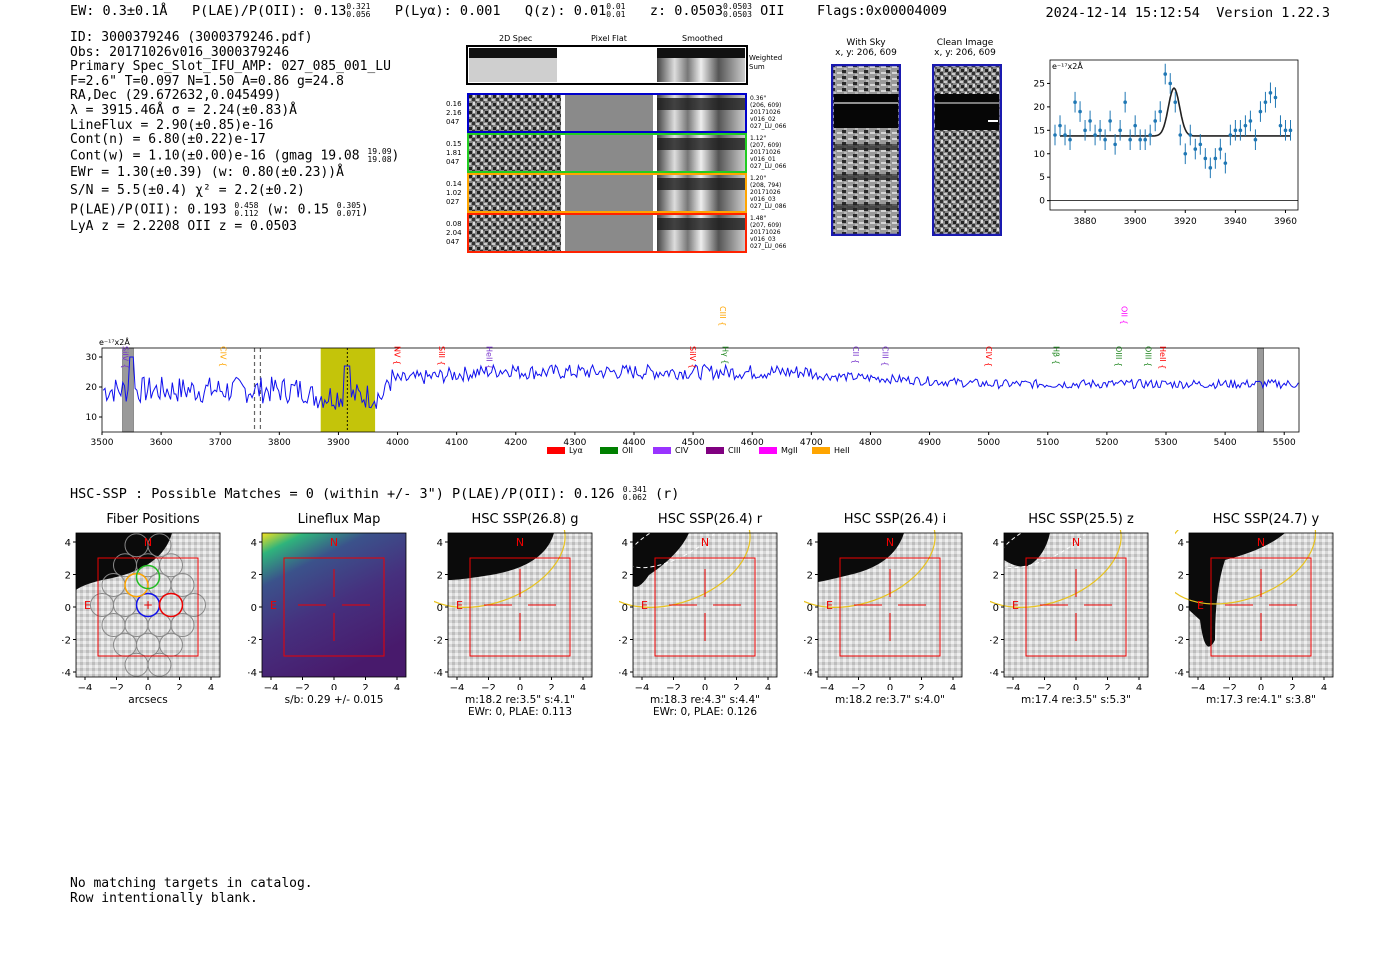 The height and width of the screenshot is (953, 1400). I want to click on cutout-right-value: v016_03, so click(763, 239).